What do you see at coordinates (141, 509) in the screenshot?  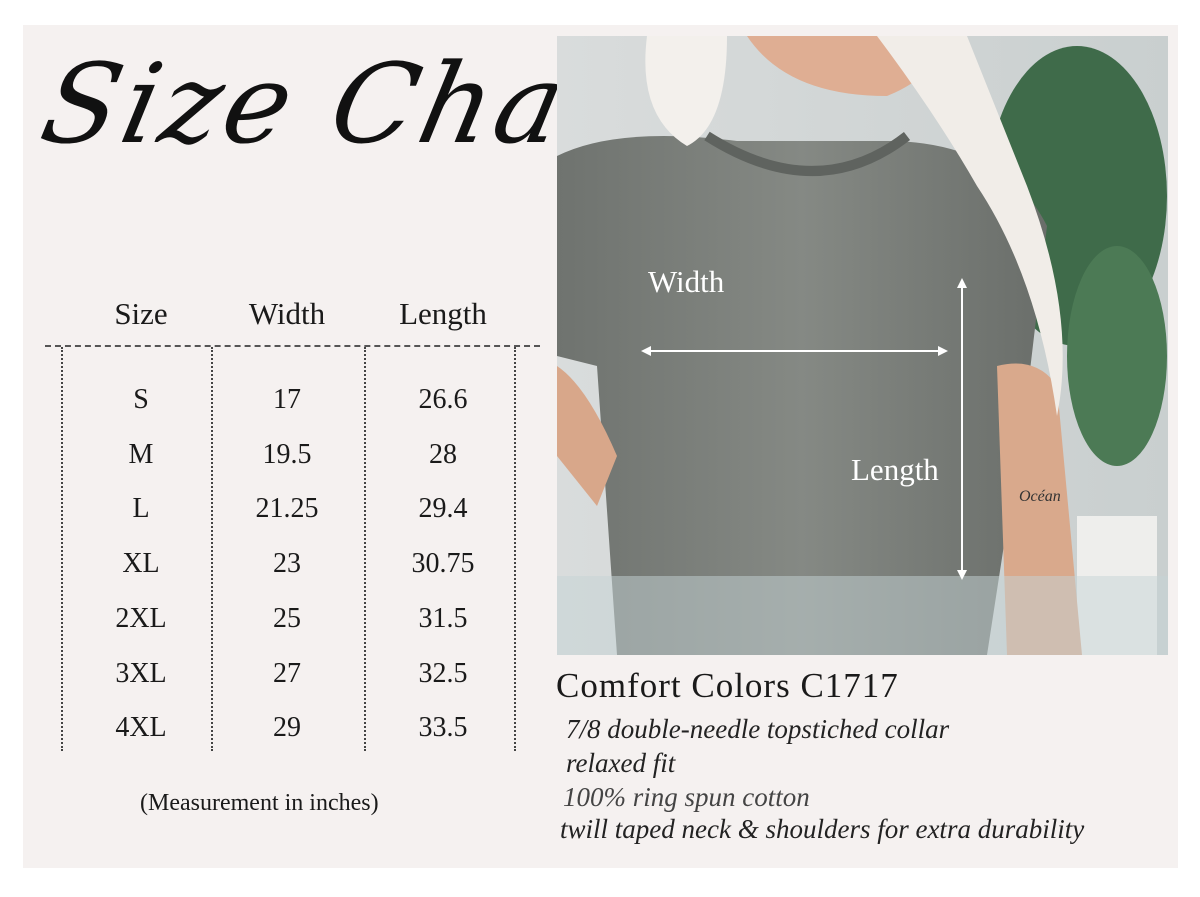 I see `size-cell: L` at bounding box center [141, 509].